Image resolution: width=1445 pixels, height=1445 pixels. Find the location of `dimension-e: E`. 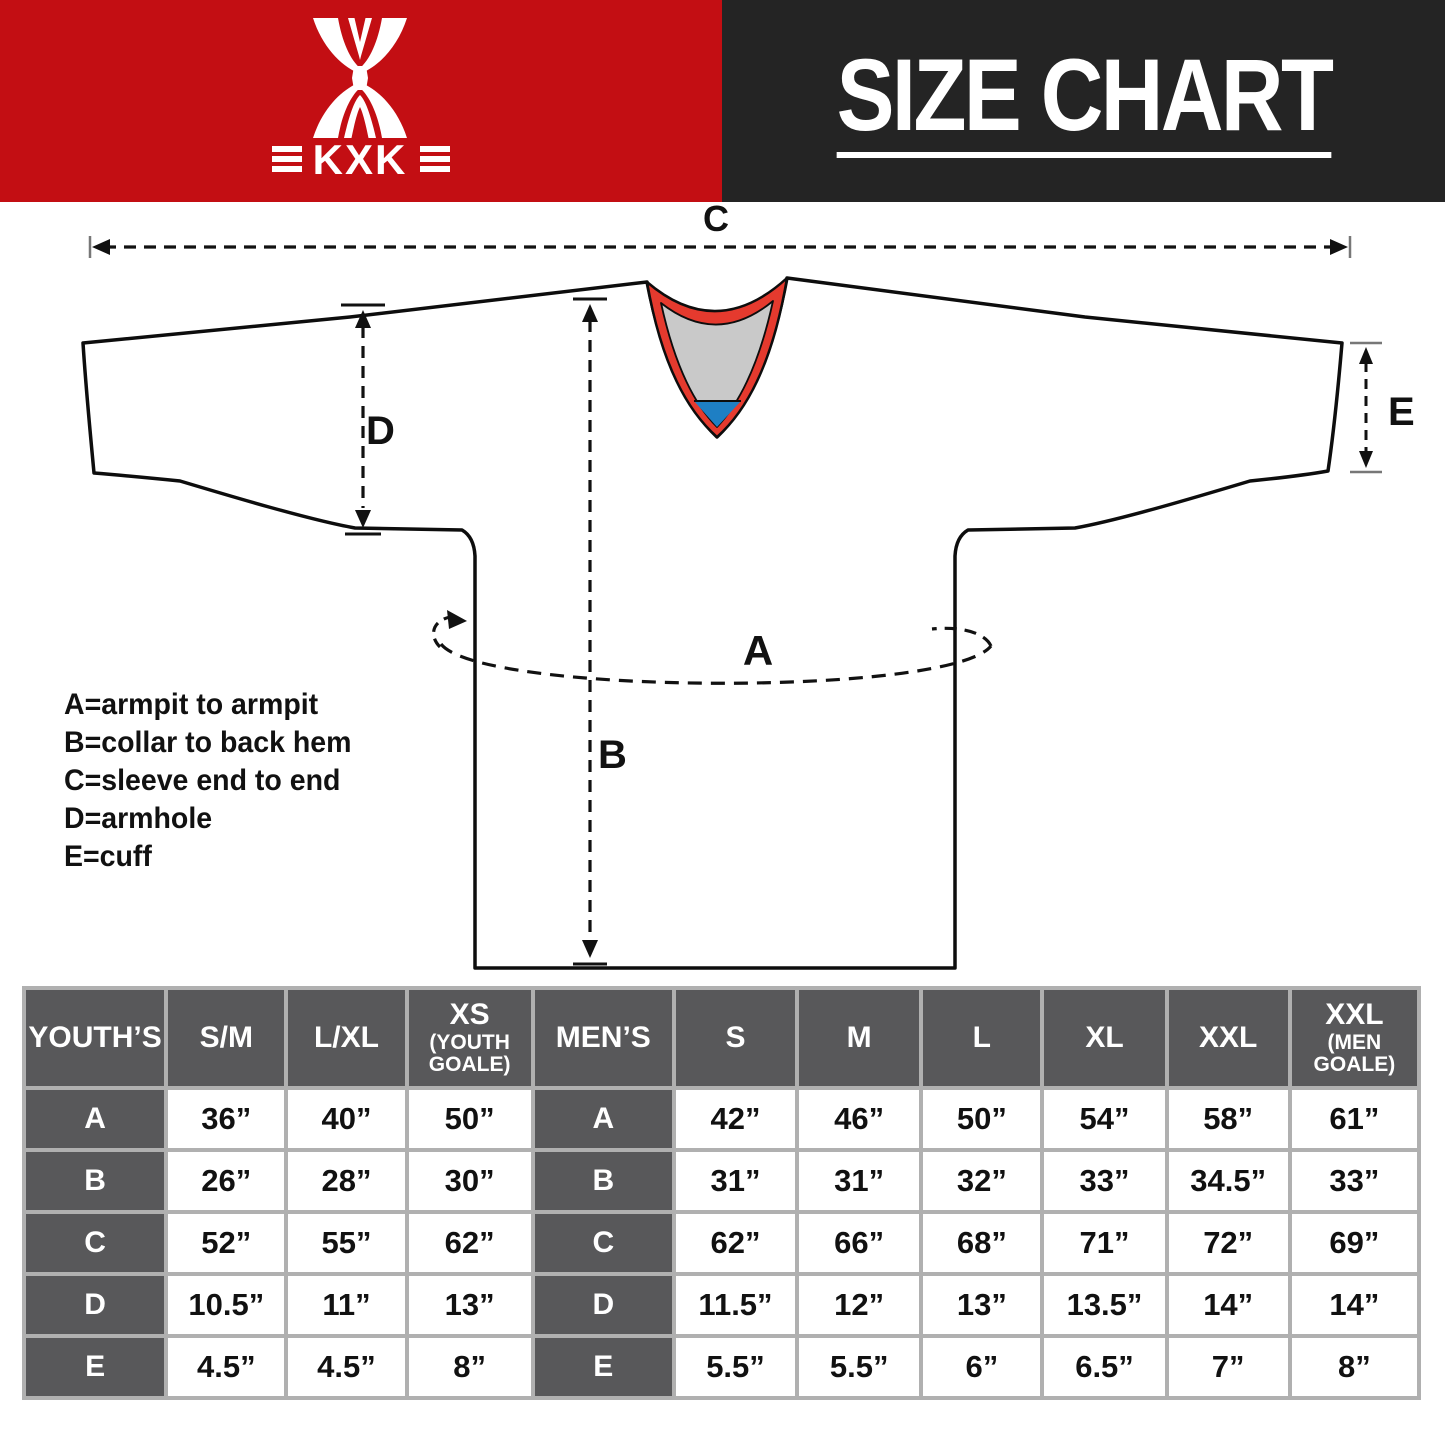

dimension-e: E is located at coordinates (1382, 407).